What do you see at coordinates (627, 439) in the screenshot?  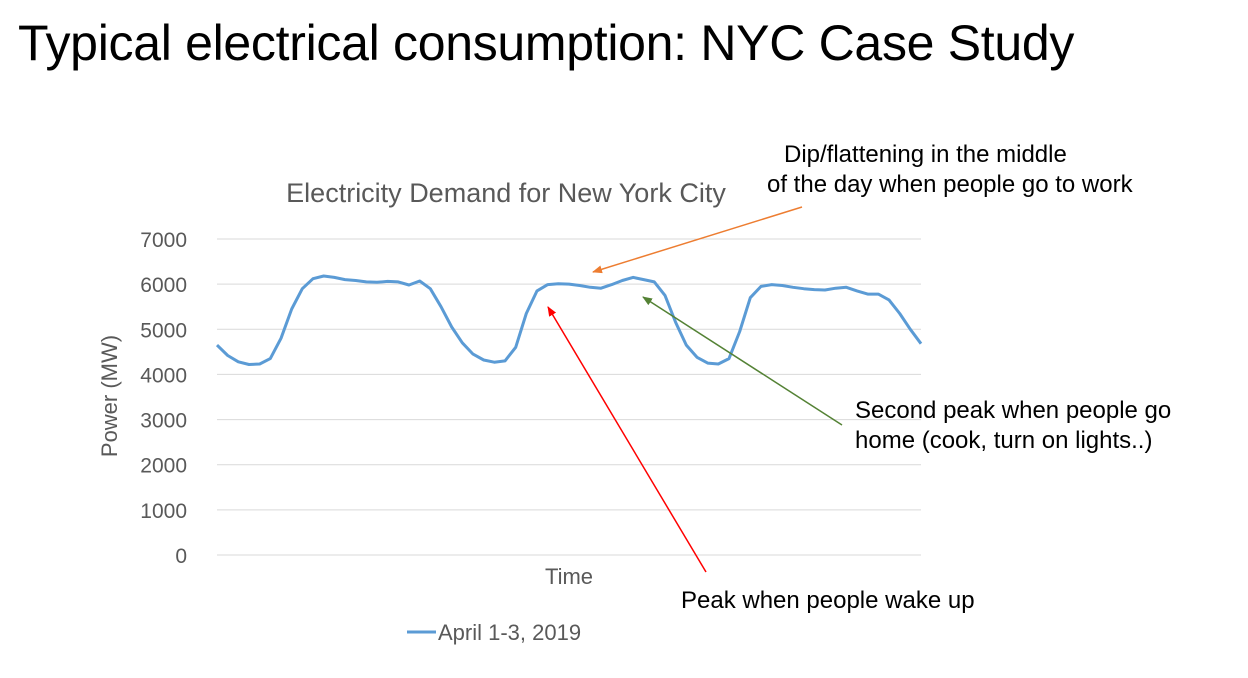 I see `wakeup-peak-arrow` at bounding box center [627, 439].